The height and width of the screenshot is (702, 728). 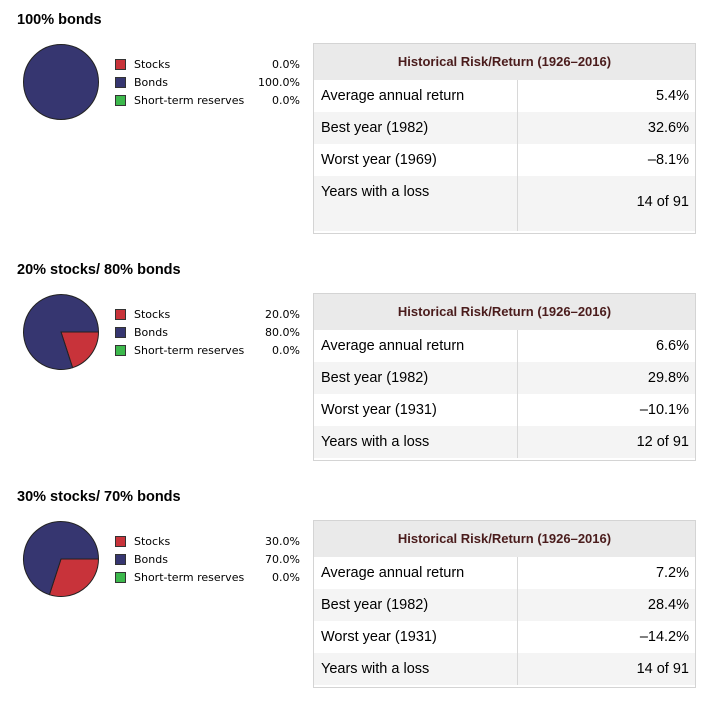 What do you see at coordinates (668, 605) in the screenshot?
I see `row-value: 28.4%` at bounding box center [668, 605].